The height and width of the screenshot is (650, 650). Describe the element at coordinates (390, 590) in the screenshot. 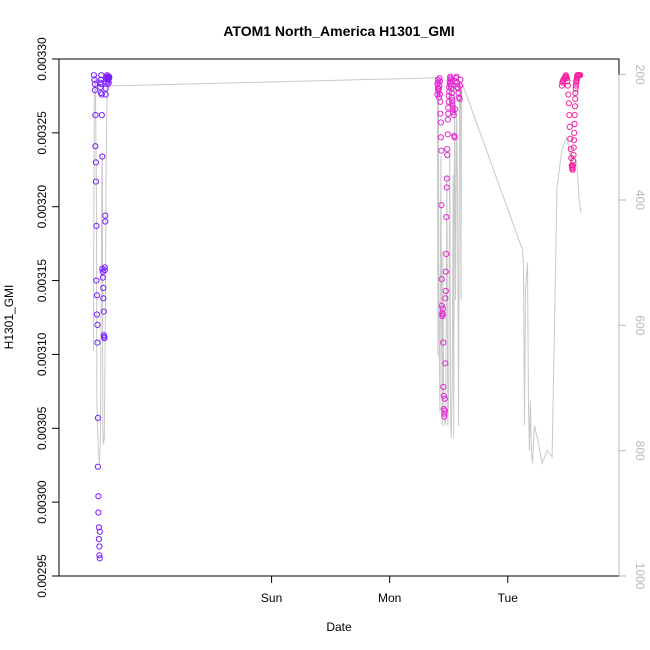

I see `x-axis: Sun Mon Tue` at that location.